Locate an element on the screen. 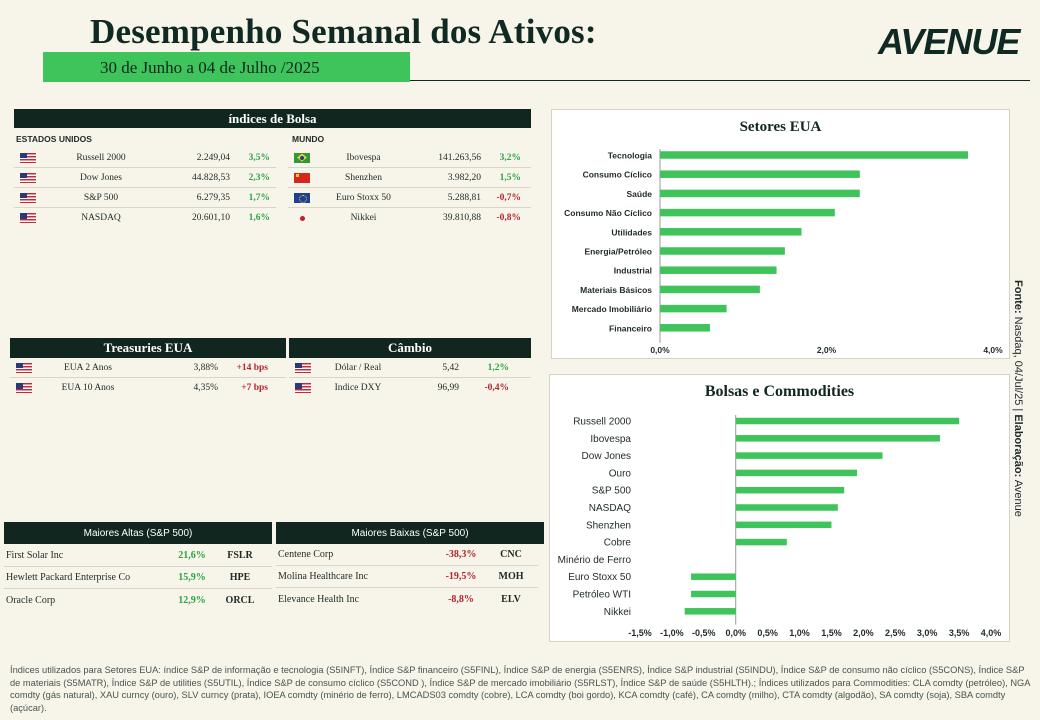 Image resolution: width=1040 pixels, height=720 pixels. table-row: Dow Jones 44.828,53 2,3% is located at coordinates (145, 178).